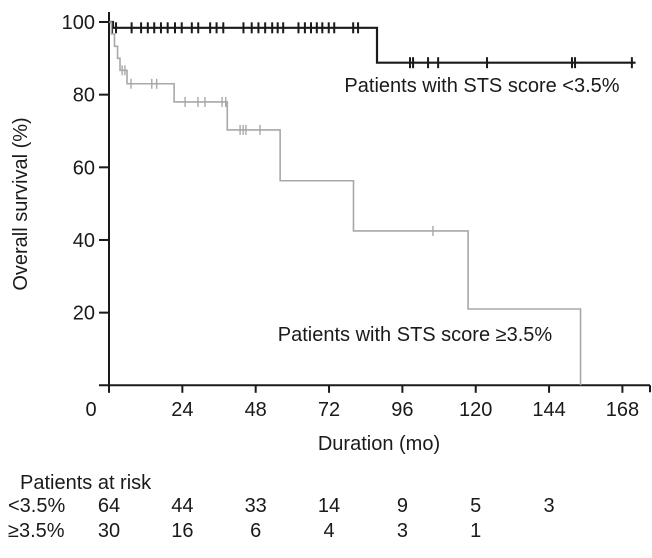  I want to click on risk-table-title: Patients at risk, so click(86, 483).